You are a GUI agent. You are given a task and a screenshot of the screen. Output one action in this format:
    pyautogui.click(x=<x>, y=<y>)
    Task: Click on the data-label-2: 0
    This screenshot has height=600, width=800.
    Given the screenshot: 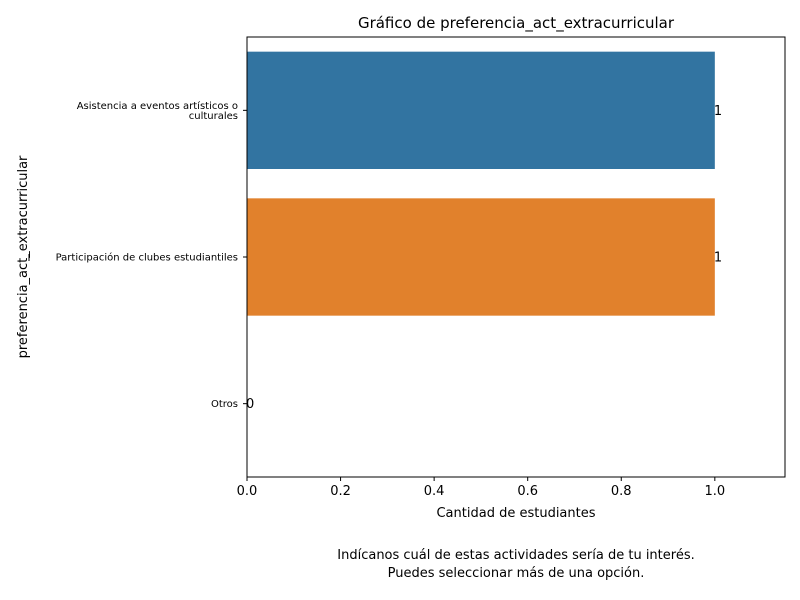 What is the action you would take?
    pyautogui.click(x=250, y=404)
    